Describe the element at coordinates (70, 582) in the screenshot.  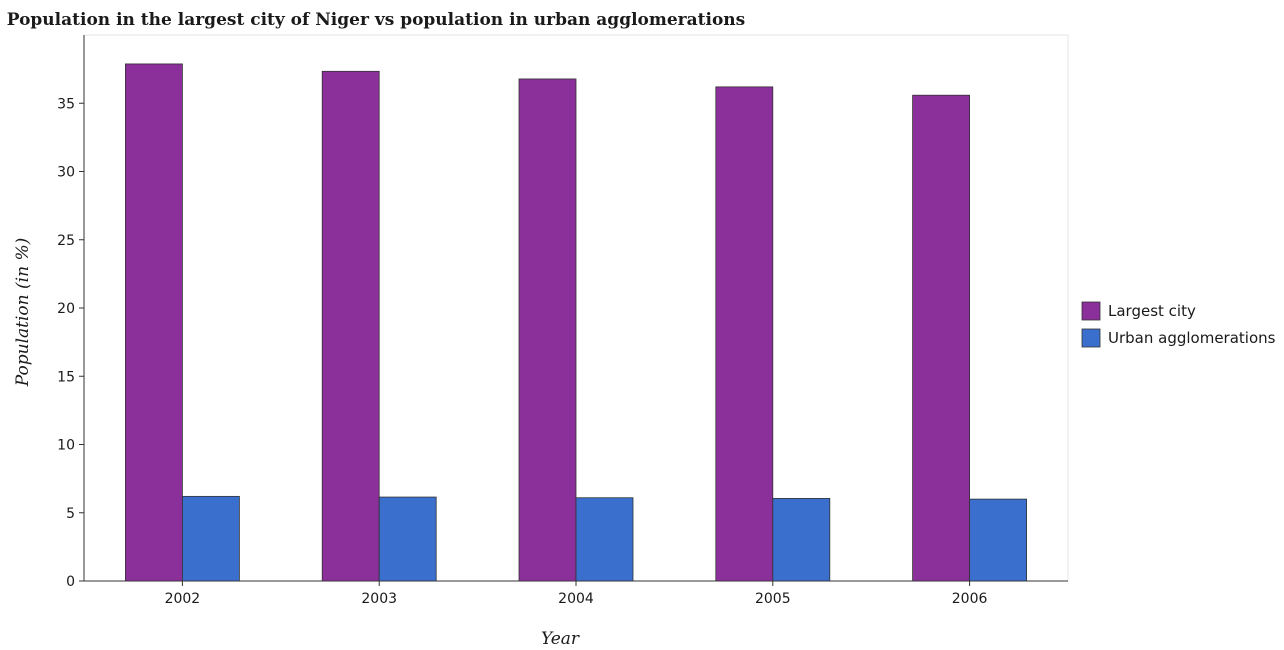
I see `y-tick-label: 0` at that location.